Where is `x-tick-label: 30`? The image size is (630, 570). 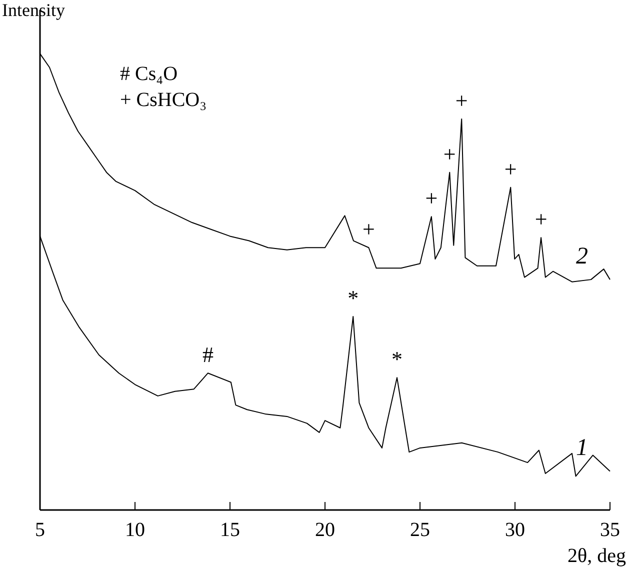
x-tick-label: 30 is located at coordinates (515, 530).